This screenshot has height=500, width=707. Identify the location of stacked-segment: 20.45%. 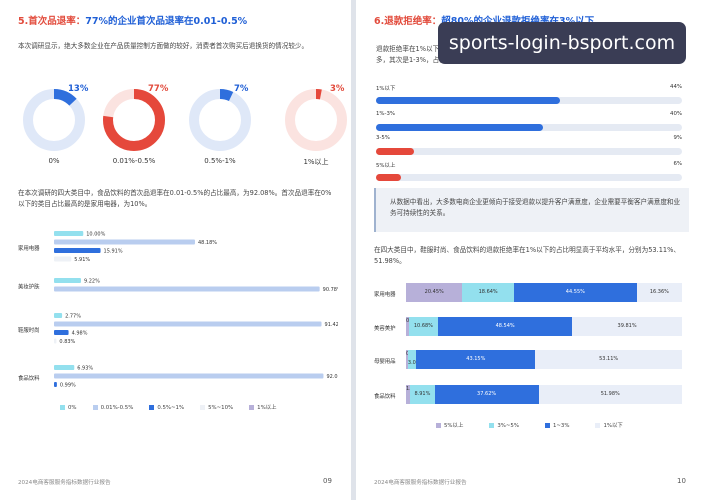
(434, 292).